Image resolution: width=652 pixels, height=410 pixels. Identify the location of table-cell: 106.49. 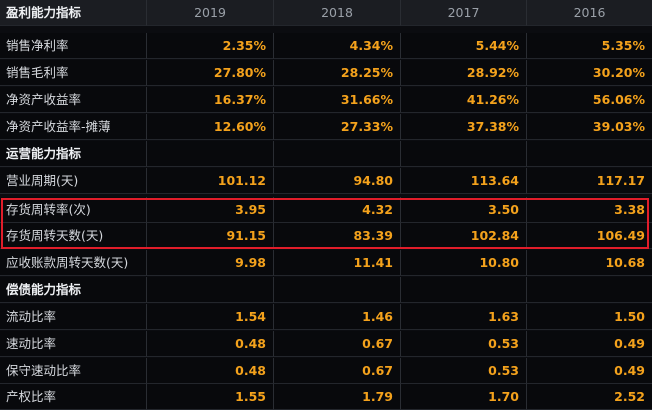
(589, 236).